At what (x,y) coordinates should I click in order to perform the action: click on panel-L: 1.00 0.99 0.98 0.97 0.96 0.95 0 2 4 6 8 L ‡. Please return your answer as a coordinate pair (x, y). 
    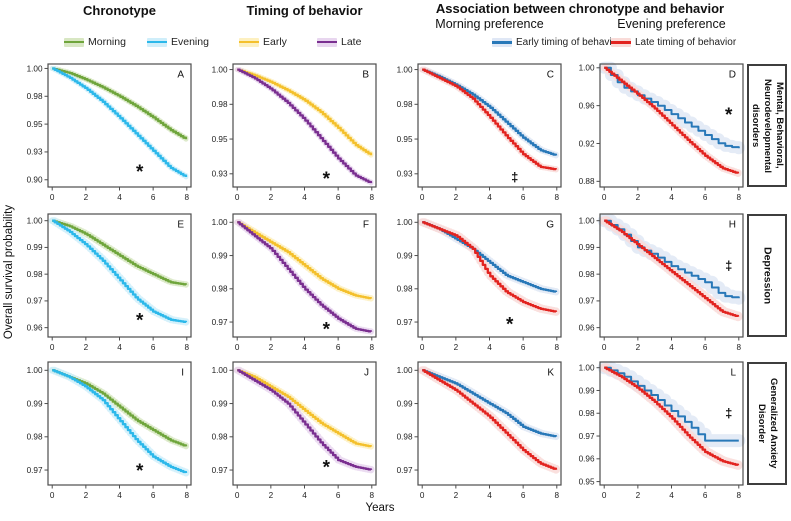
    Looking at the image, I should click on (662, 430).